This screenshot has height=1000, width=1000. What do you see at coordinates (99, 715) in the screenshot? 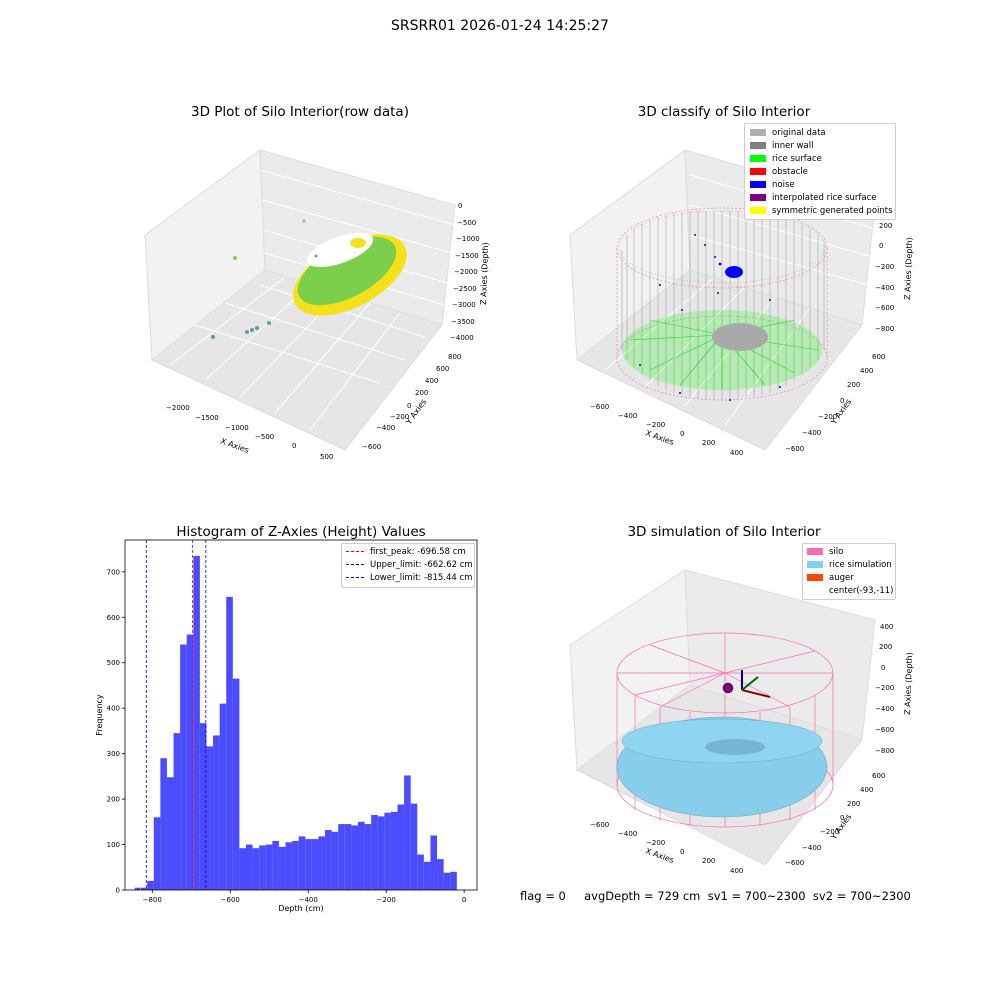
I see `y-axis-label: Frequency` at bounding box center [99, 715].